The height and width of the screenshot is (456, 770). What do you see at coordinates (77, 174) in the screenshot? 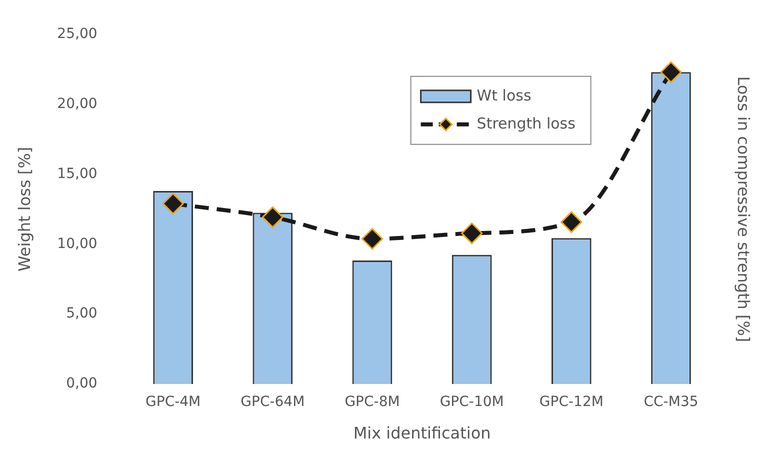
I see `y-tick-label: 15,00` at bounding box center [77, 174].